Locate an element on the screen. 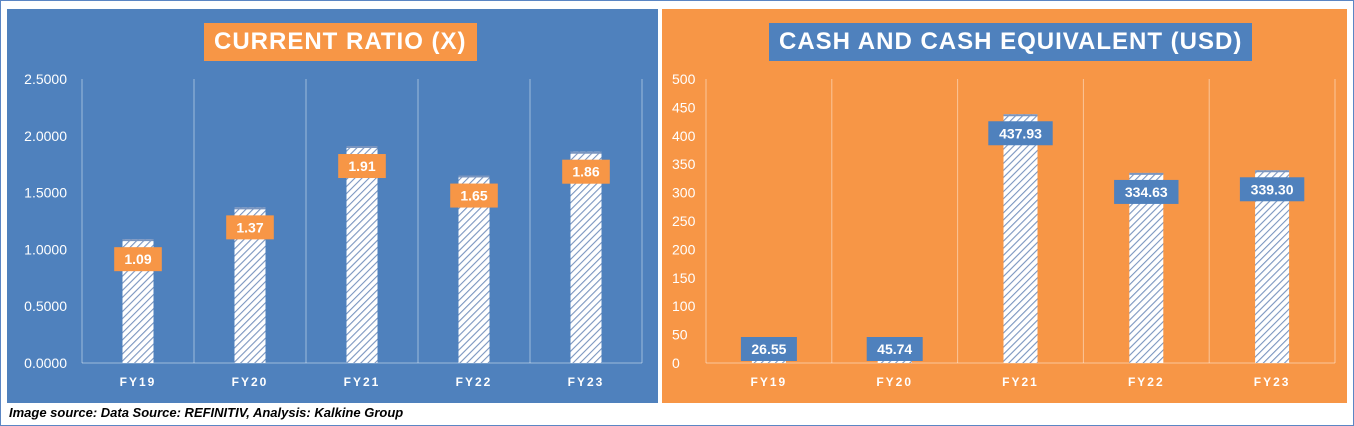 This screenshot has width=1354, height=426. cash-category-label: FY20 is located at coordinates (894, 382).